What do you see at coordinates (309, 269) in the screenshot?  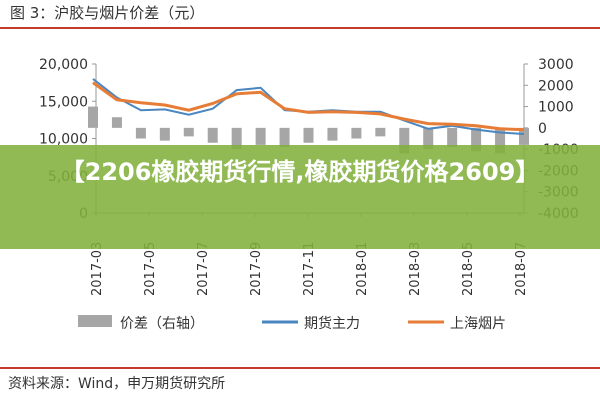 I see `x-tick-label: 2017-11` at bounding box center [309, 269].